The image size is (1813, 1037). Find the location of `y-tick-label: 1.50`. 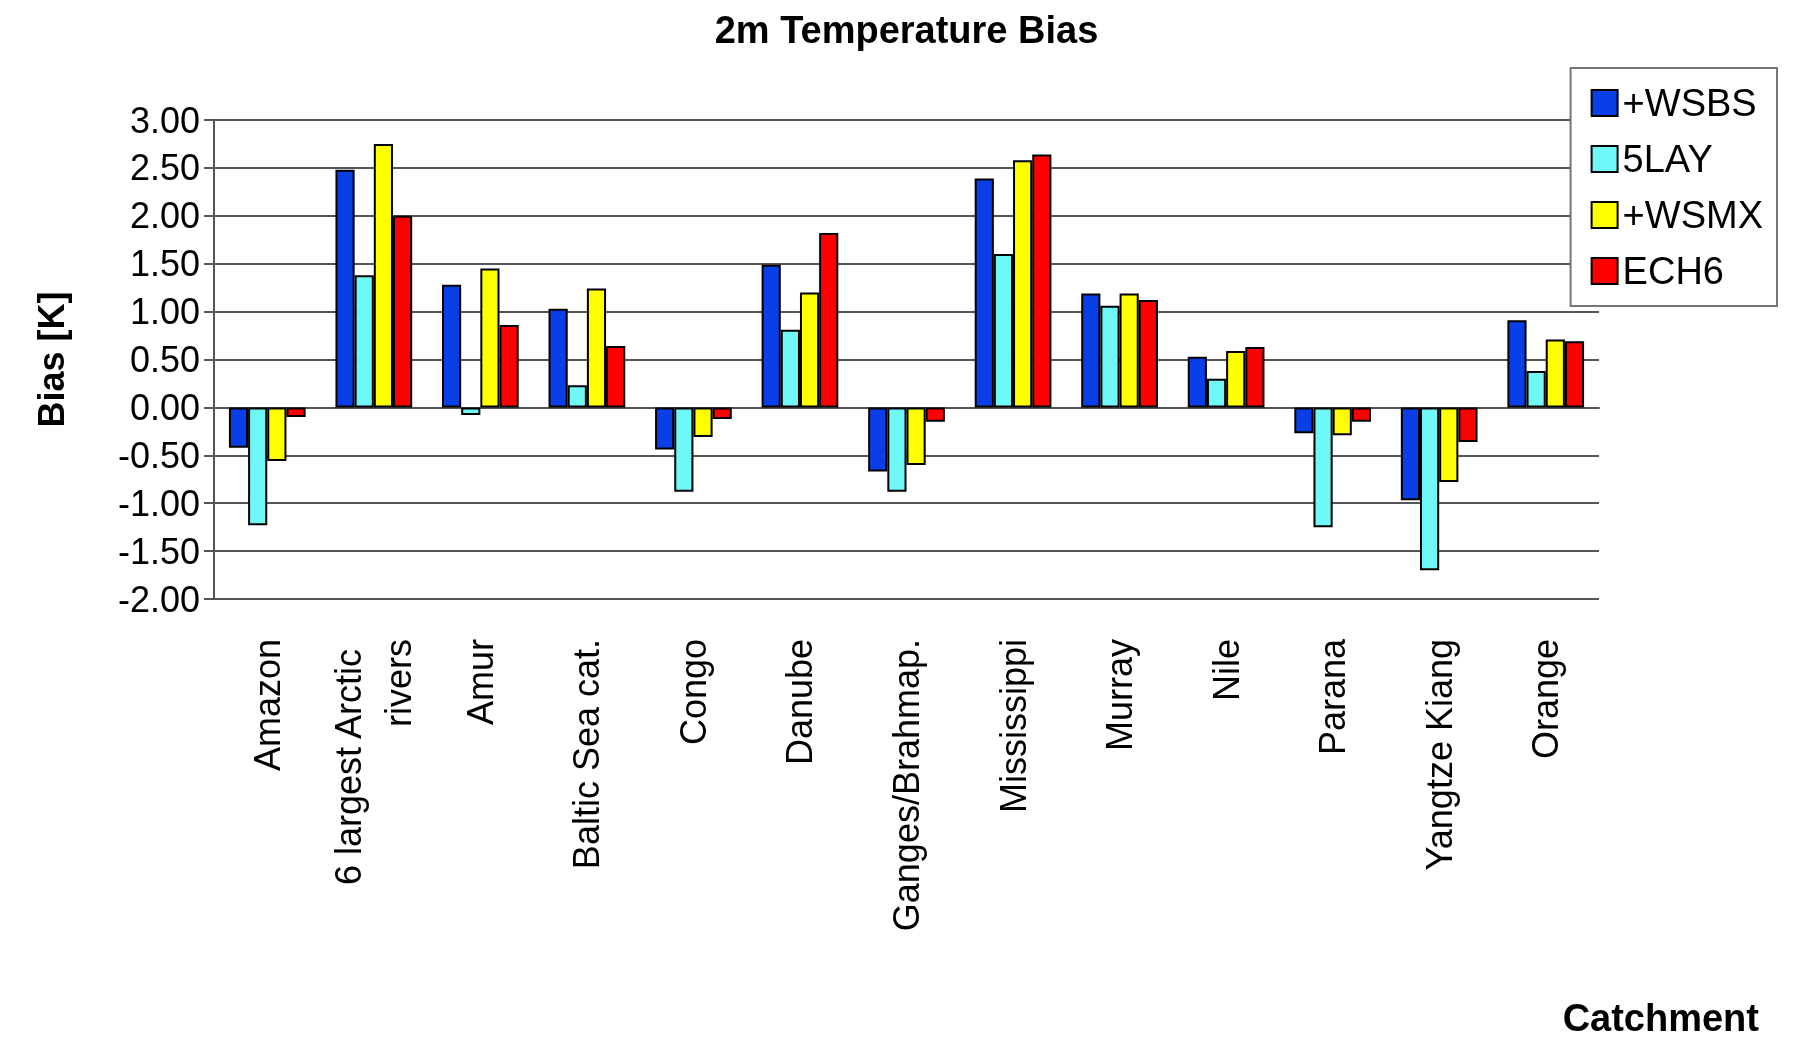

y-tick-label: 1.50 is located at coordinates (164, 264).